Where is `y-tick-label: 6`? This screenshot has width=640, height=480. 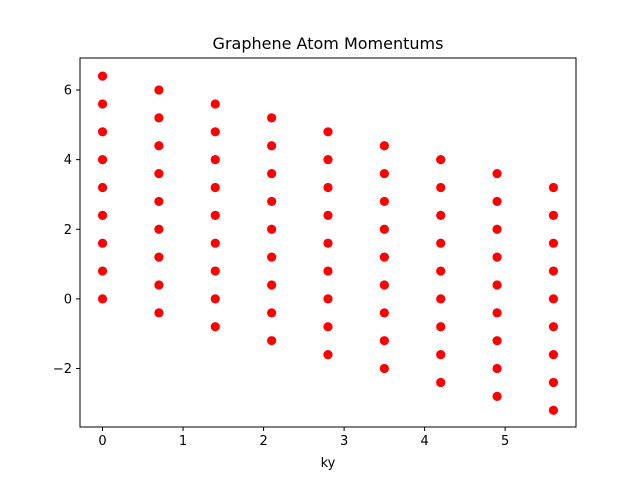 y-tick-label: 6 is located at coordinates (68, 91).